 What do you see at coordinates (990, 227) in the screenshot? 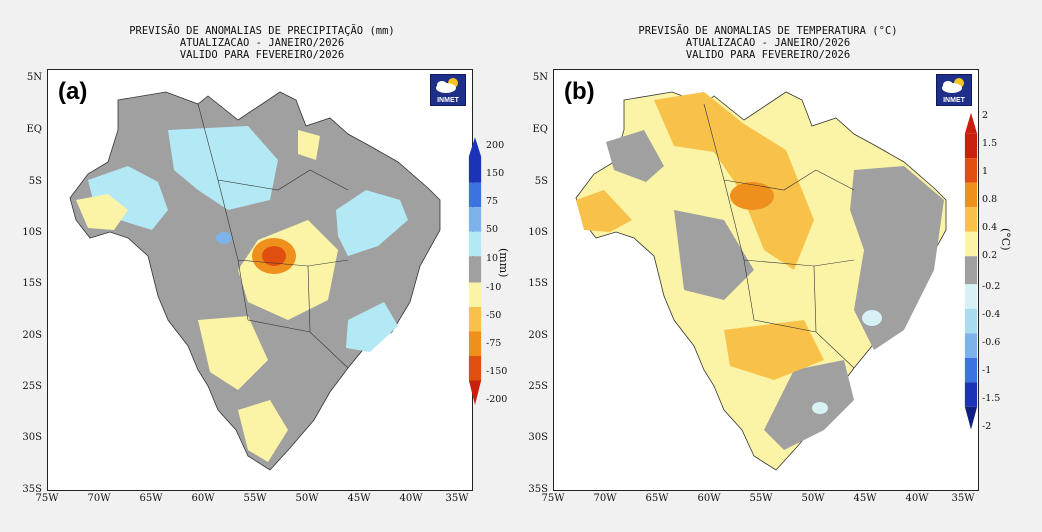
I see `temp-cb-label-0-4: 0.4` at bounding box center [990, 227].